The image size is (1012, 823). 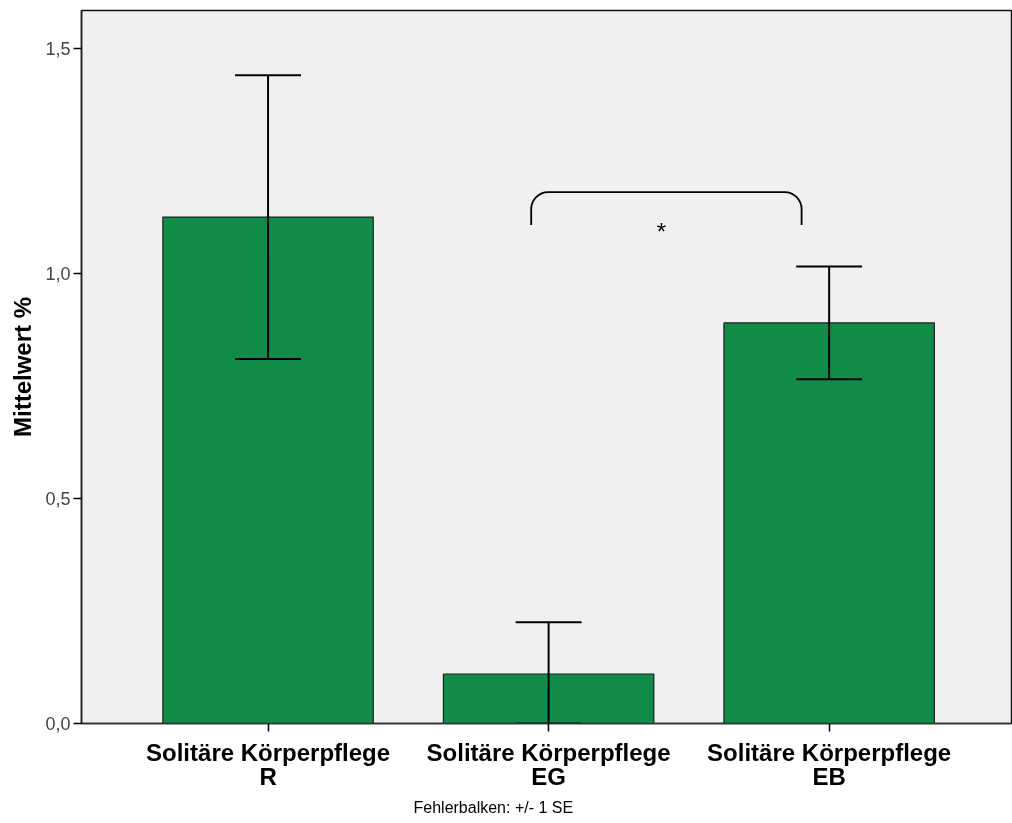 What do you see at coordinates (493, 807) in the screenshot?
I see `text: Fehlerbalken: +/- 1 SE` at bounding box center [493, 807].